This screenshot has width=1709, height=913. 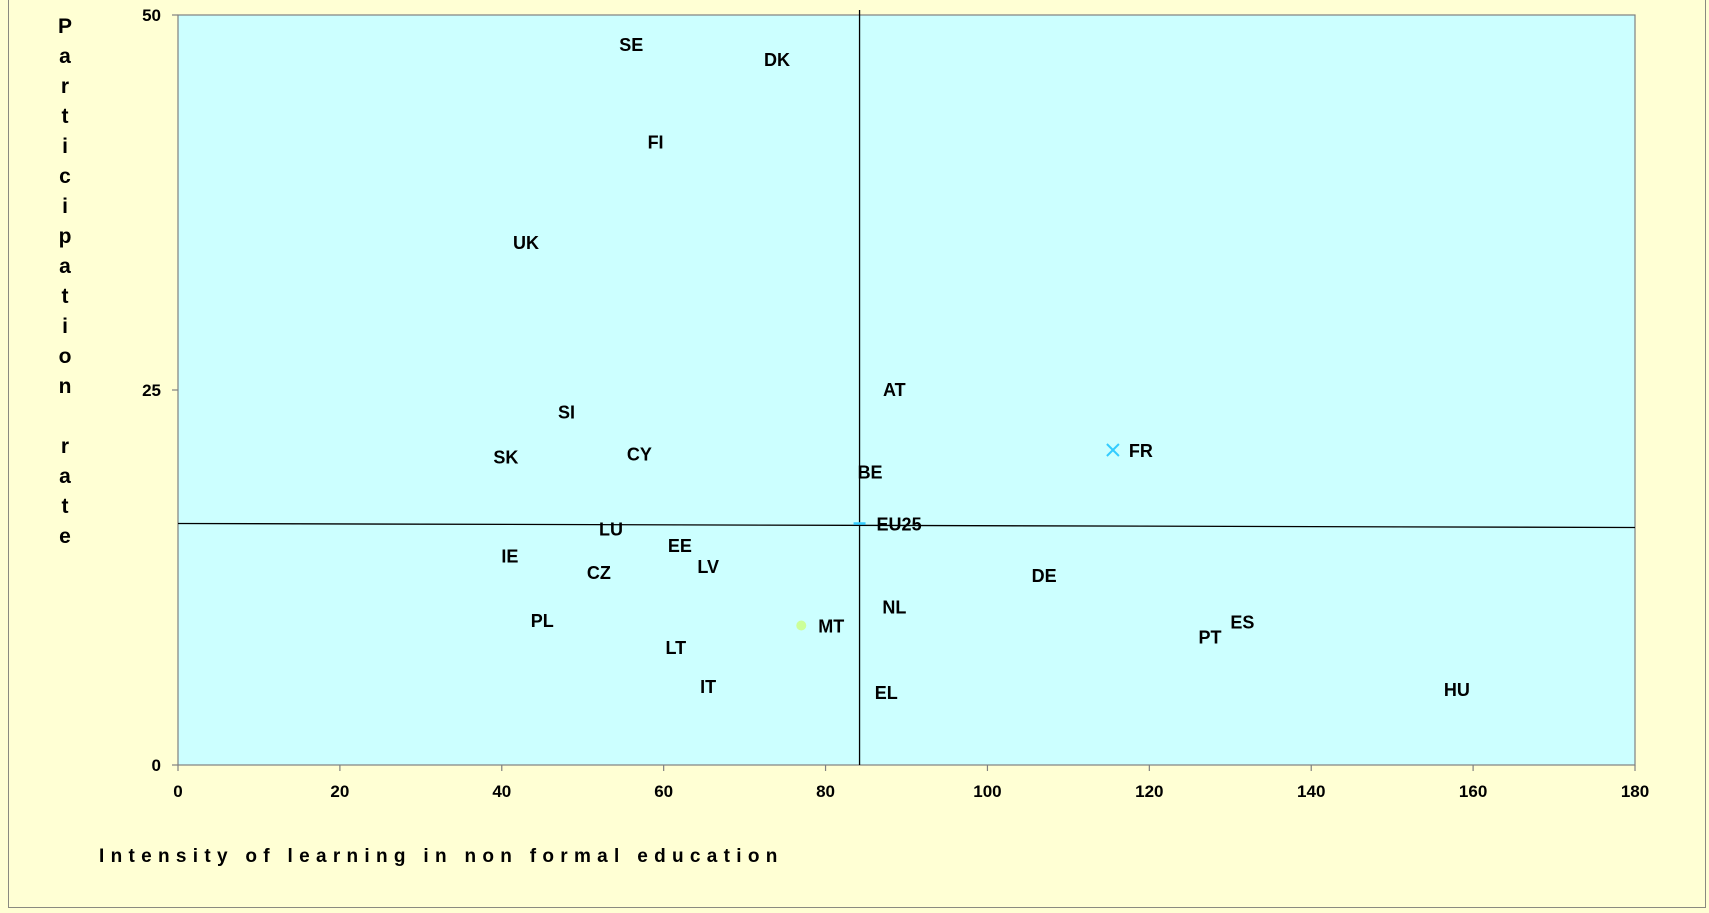 I want to click on x-tick-label: 20, so click(x=339, y=791).